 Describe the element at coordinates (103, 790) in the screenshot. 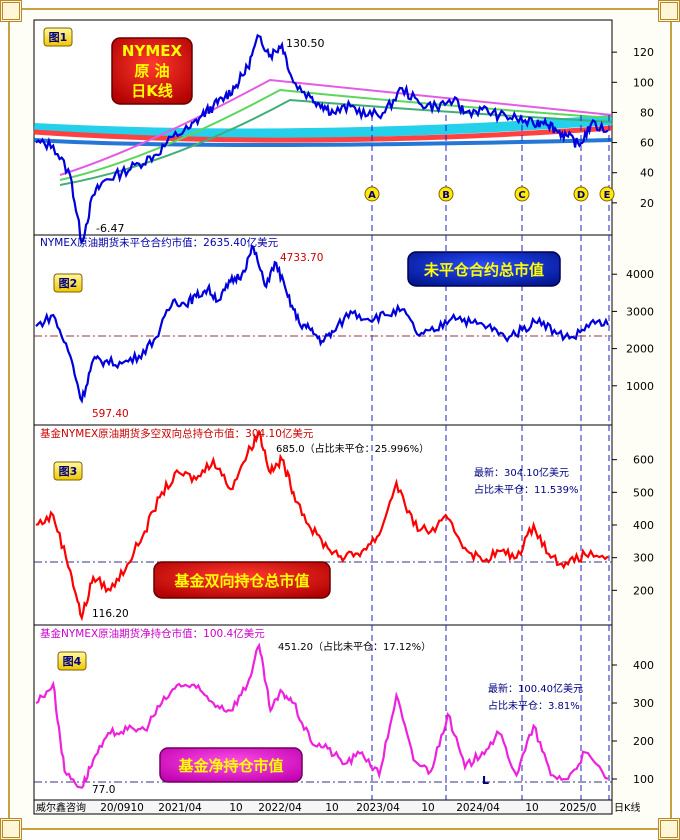

I see `panel-4-low-annotation: 77.0` at that location.